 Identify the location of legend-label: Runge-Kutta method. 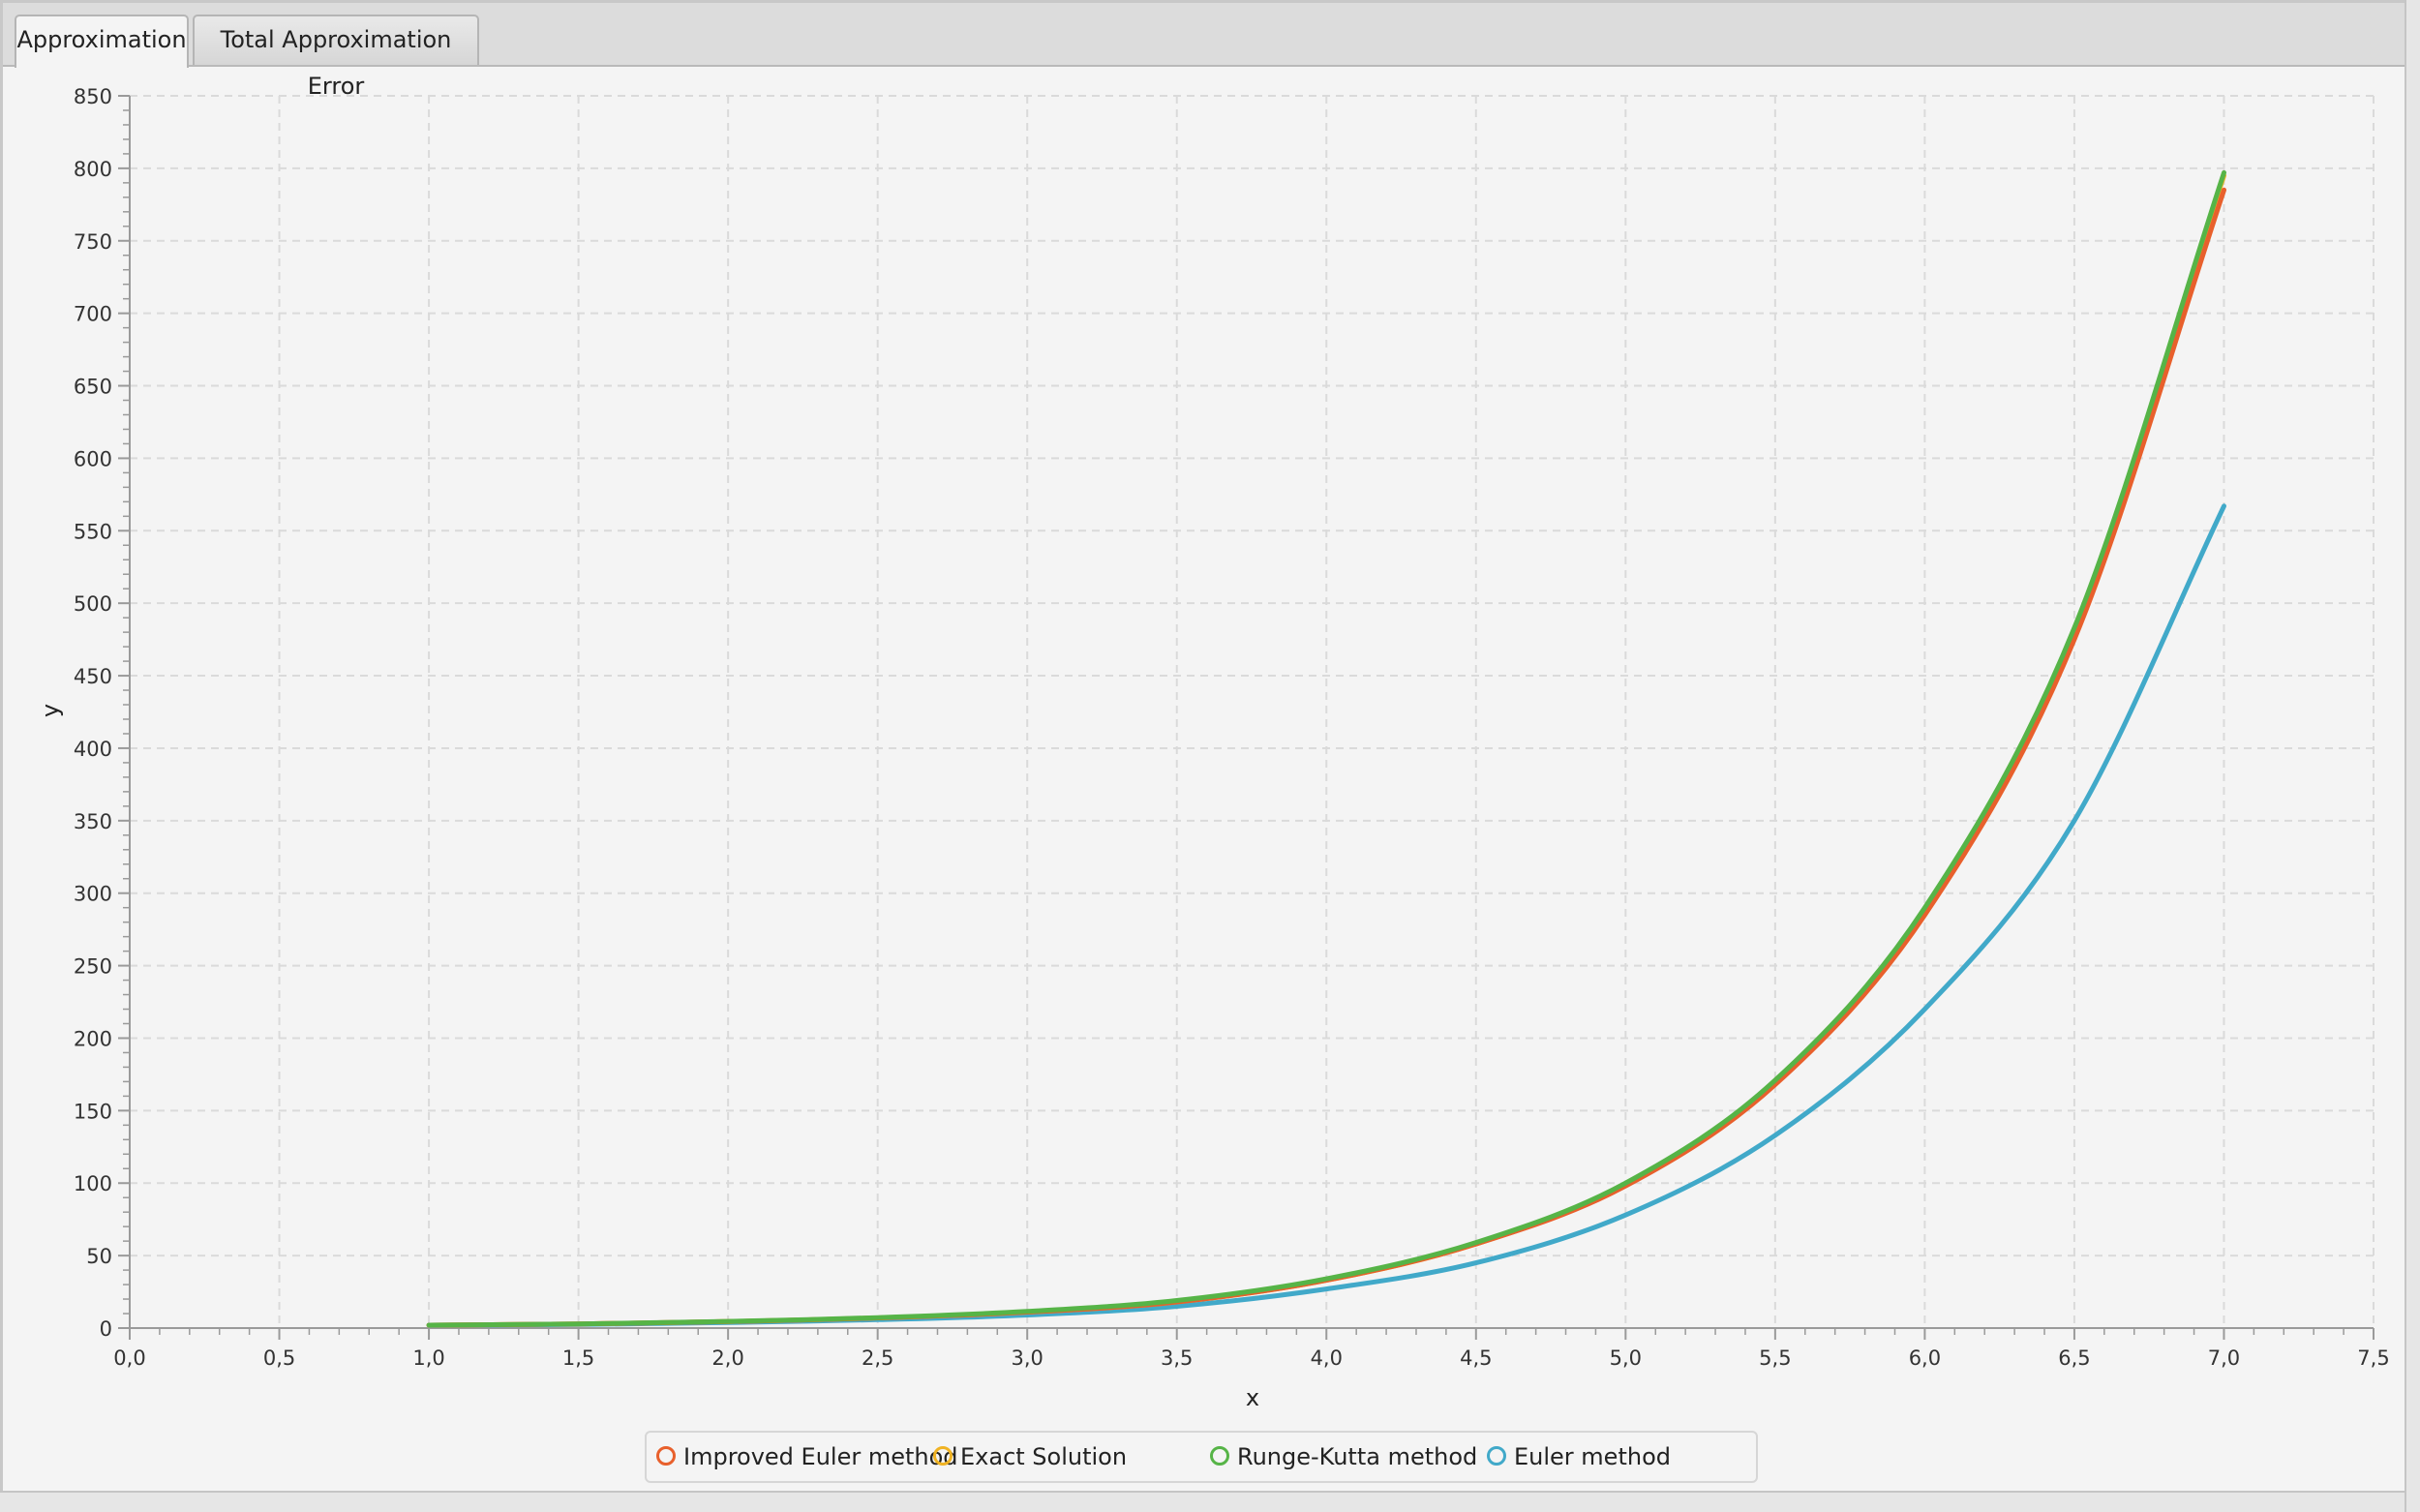
(1357, 1456).